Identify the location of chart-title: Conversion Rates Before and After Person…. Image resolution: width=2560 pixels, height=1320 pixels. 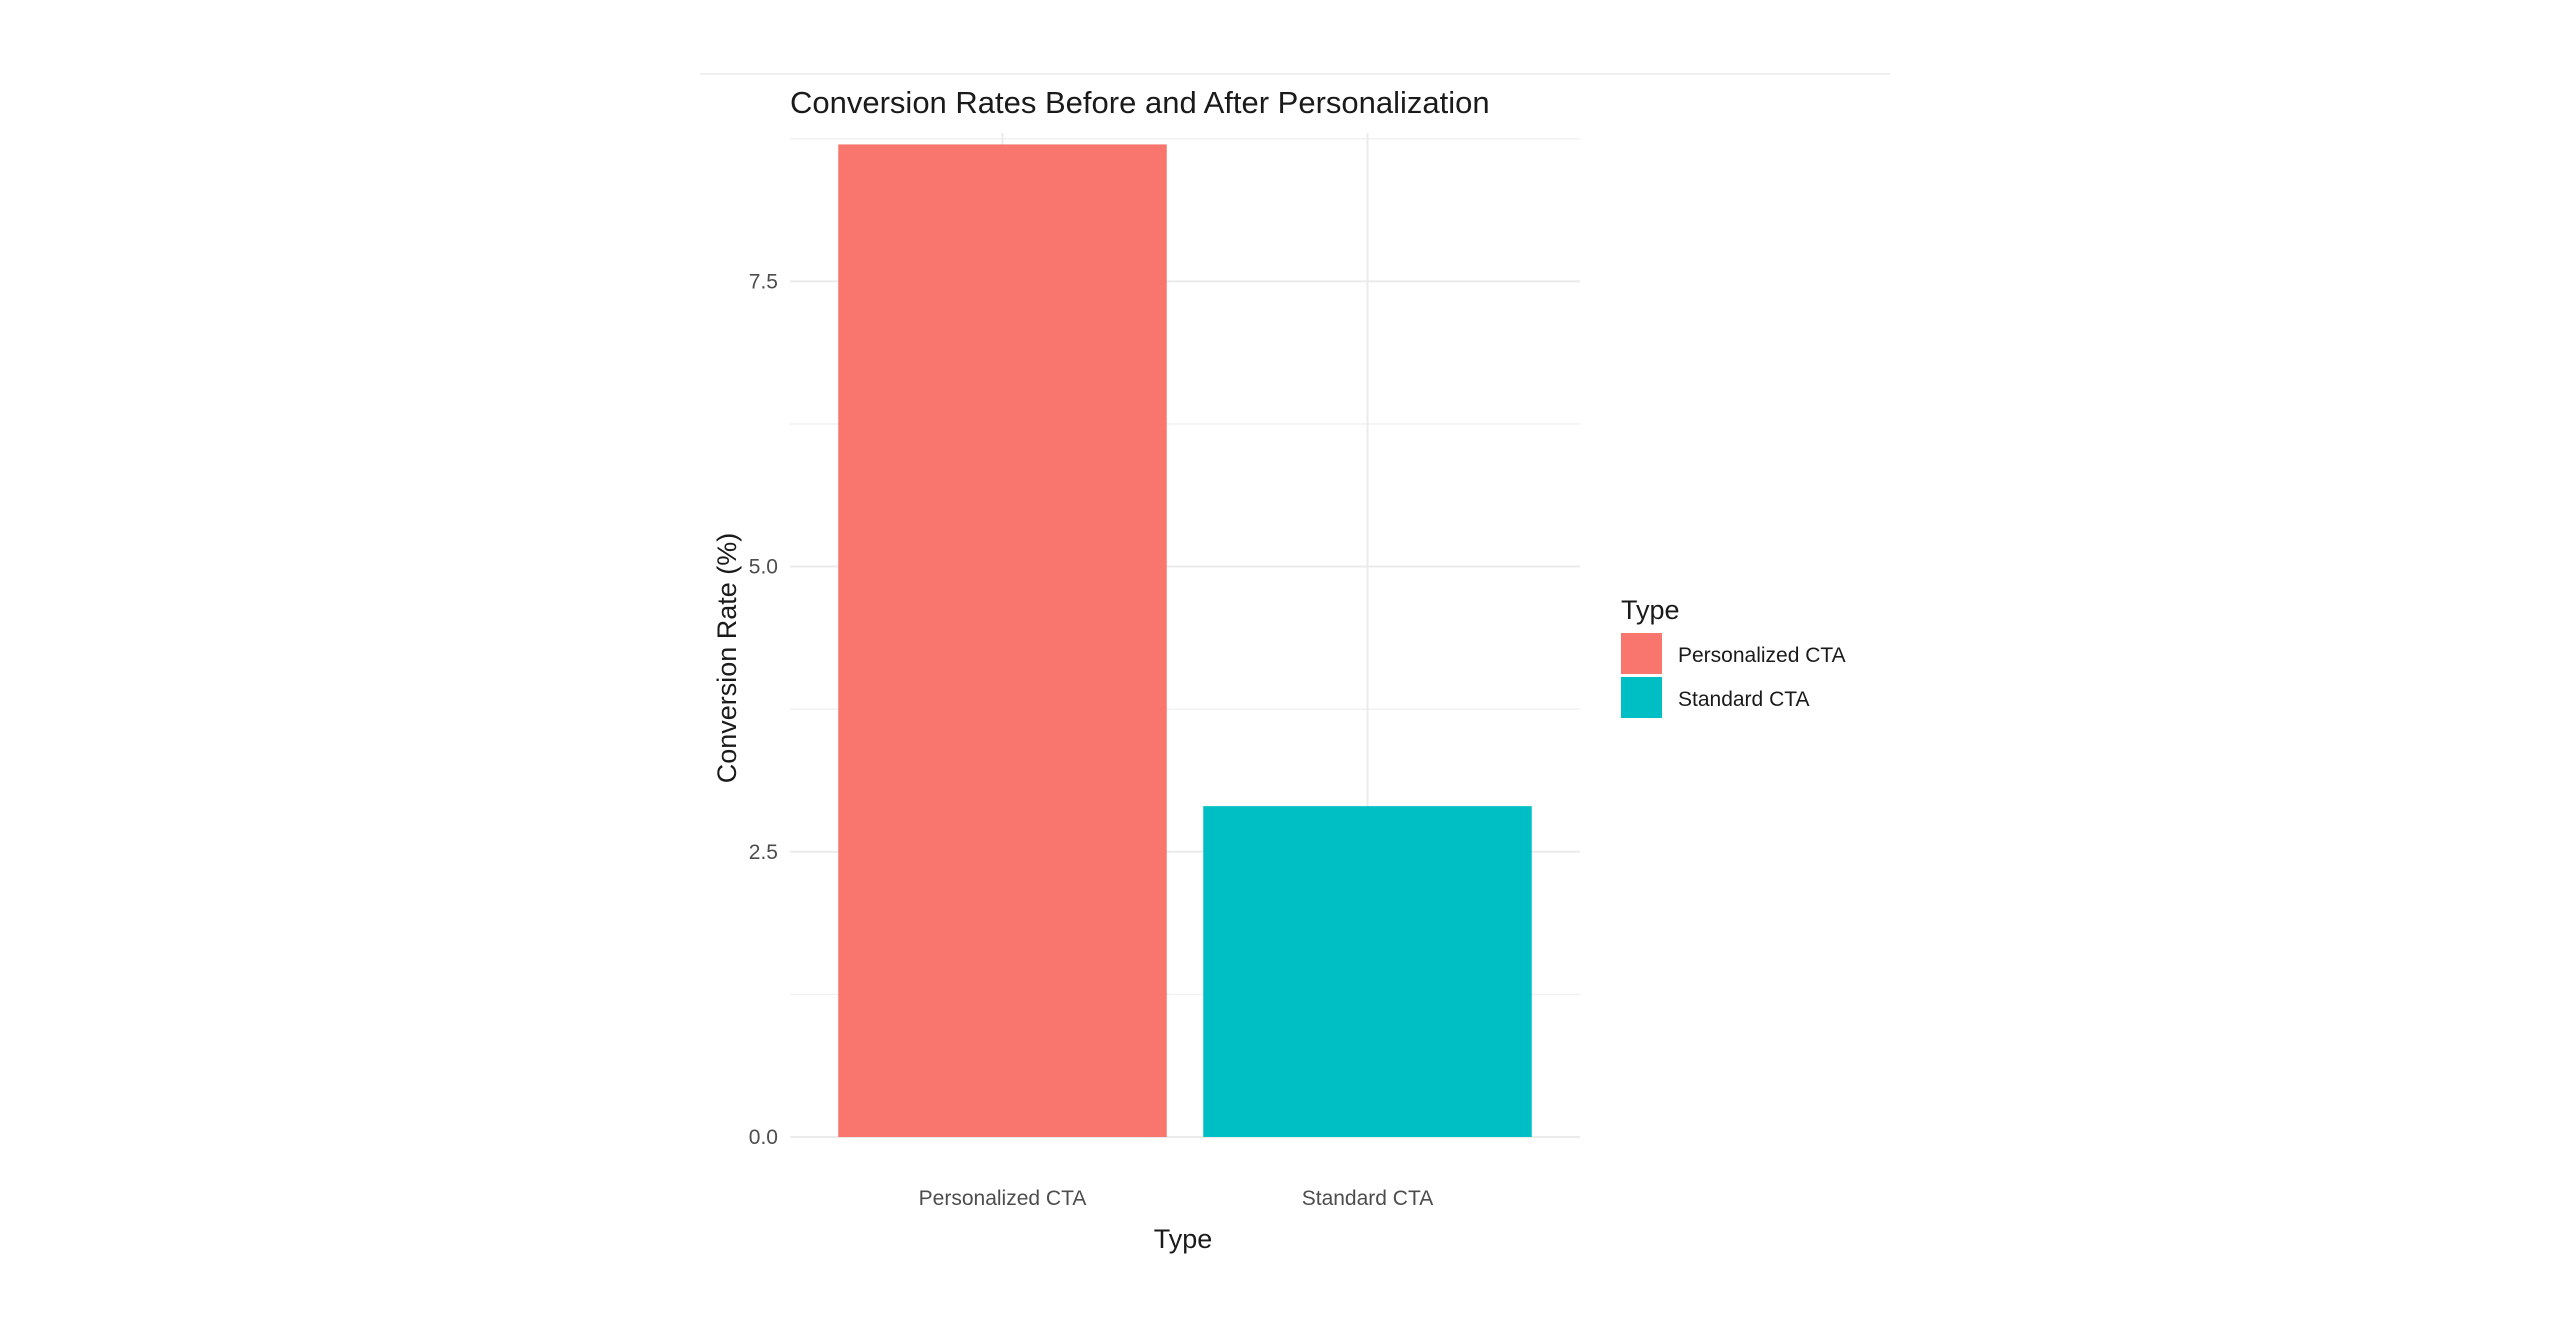
(1140, 102).